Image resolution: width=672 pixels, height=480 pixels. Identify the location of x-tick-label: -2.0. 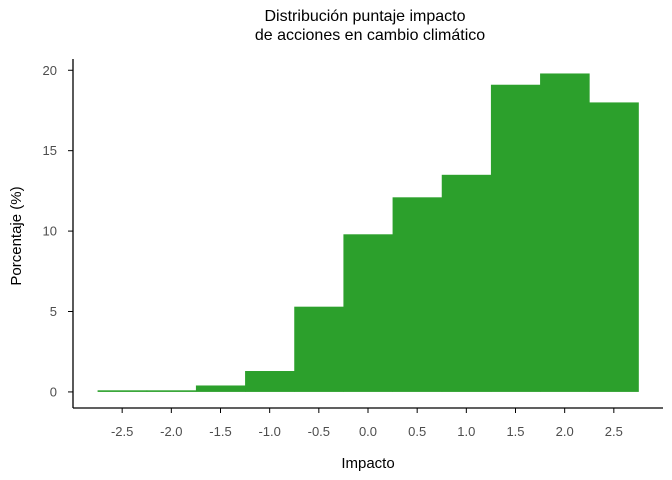
(171, 431).